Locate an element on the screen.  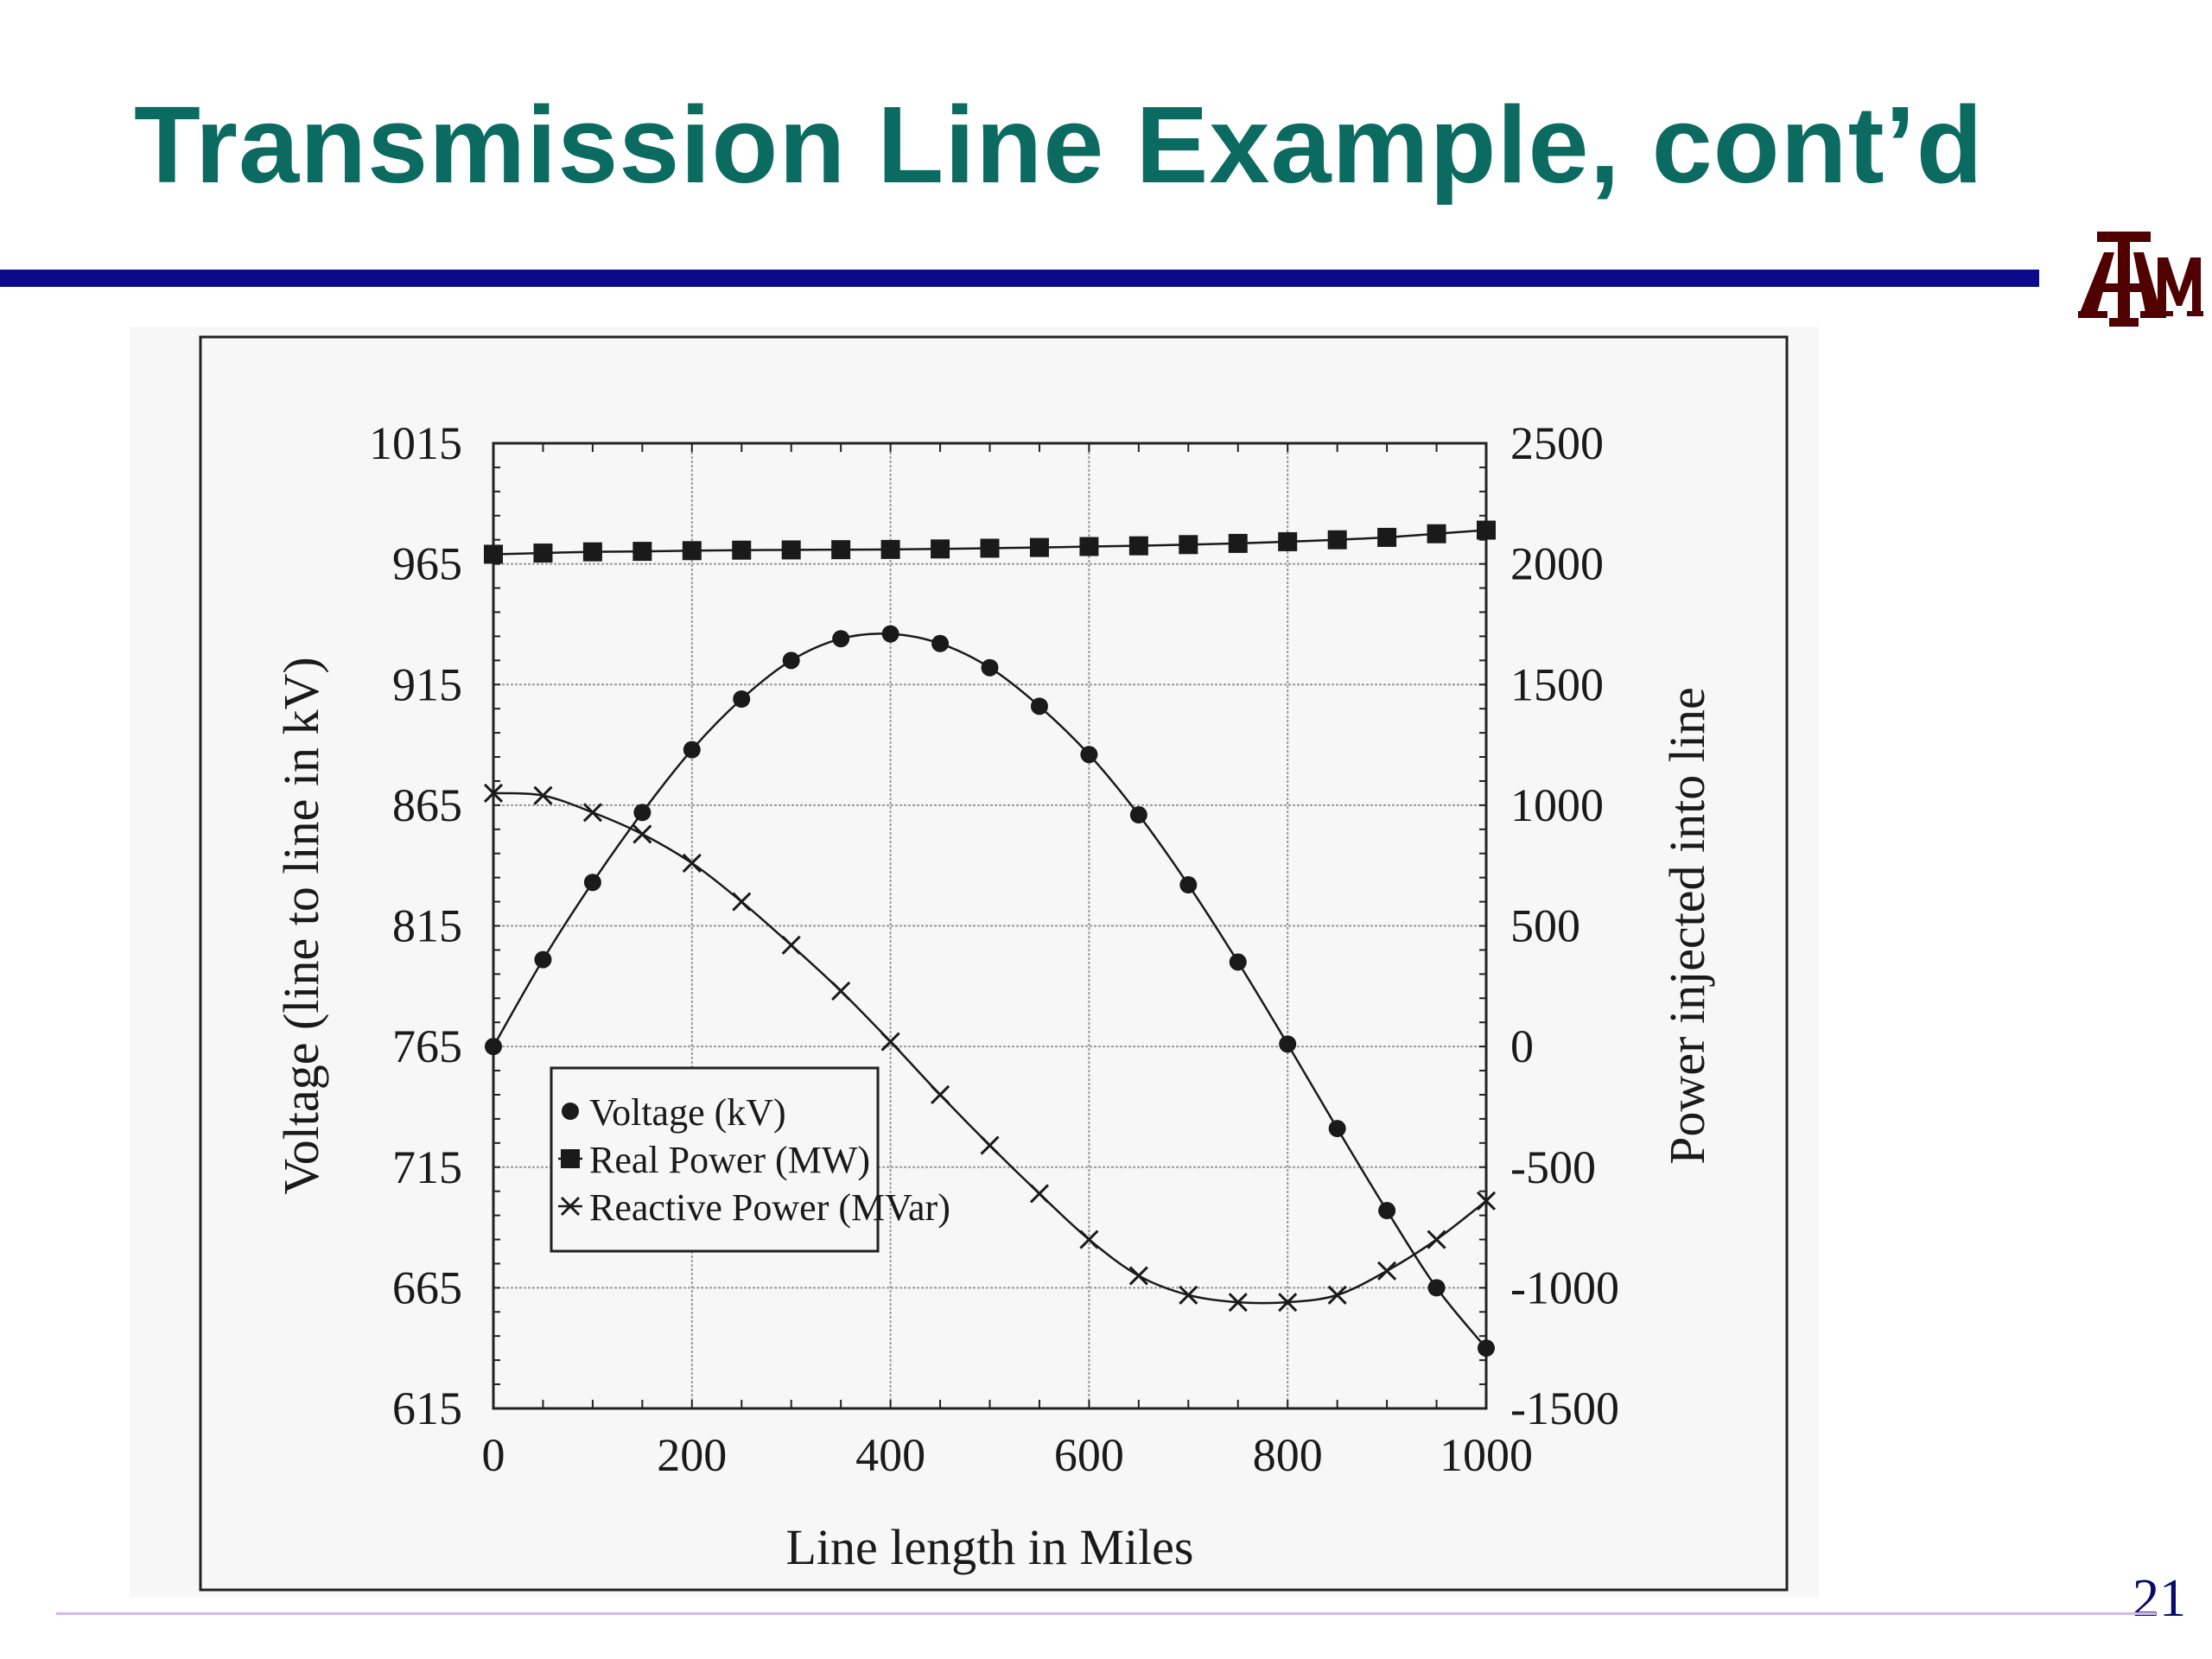
series-real-power-mw is located at coordinates (990, 542).